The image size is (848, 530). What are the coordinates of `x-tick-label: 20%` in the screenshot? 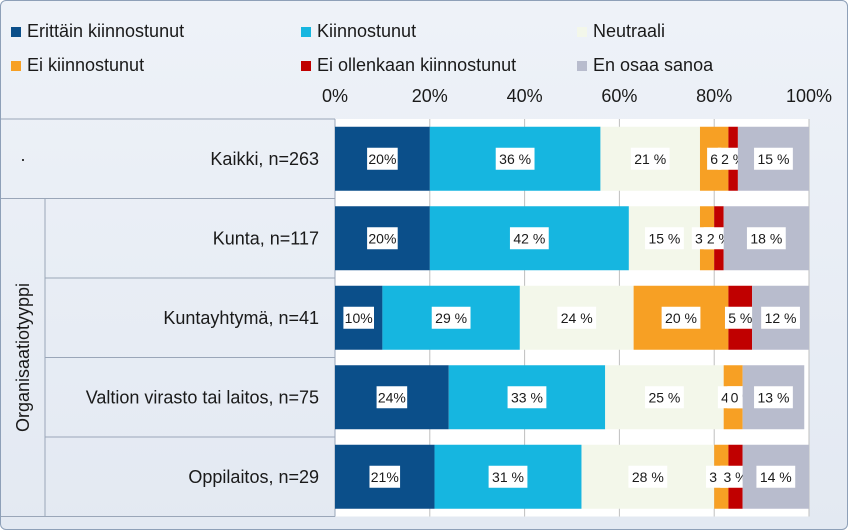 It's located at (430, 96).